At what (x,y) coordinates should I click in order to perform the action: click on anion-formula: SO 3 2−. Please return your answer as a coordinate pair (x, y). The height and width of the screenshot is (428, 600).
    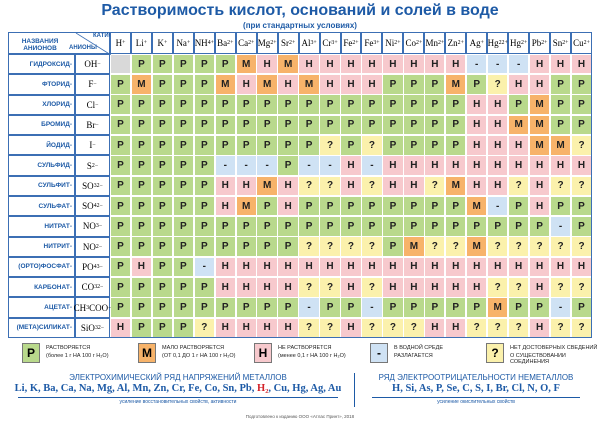
    Looking at the image, I should click on (92, 185).